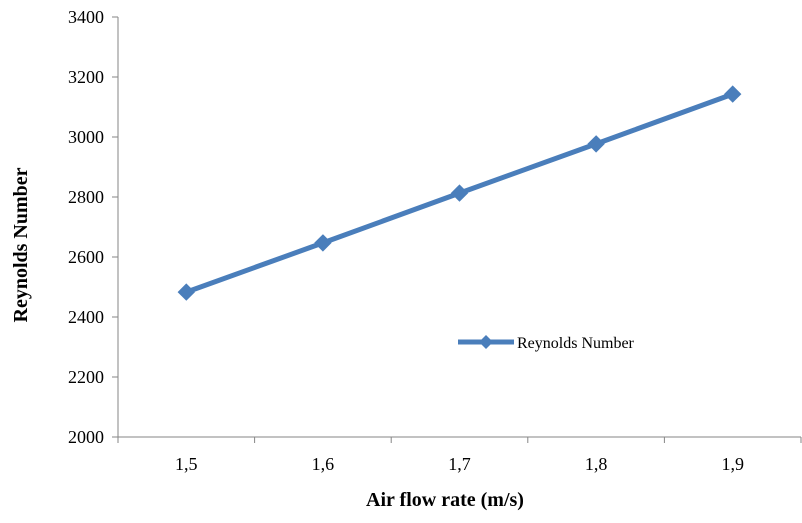 Image resolution: width=802 pixels, height=523 pixels. What do you see at coordinates (486, 342) in the screenshot?
I see `legend-marker` at bounding box center [486, 342].